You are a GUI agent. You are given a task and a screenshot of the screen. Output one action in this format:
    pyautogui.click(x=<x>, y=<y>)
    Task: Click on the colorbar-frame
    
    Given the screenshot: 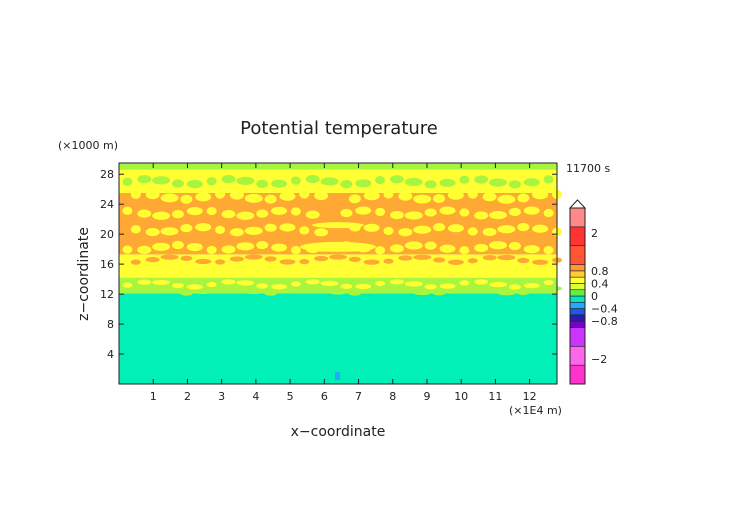 What is the action you would take?
    pyautogui.click(x=577, y=296)
    